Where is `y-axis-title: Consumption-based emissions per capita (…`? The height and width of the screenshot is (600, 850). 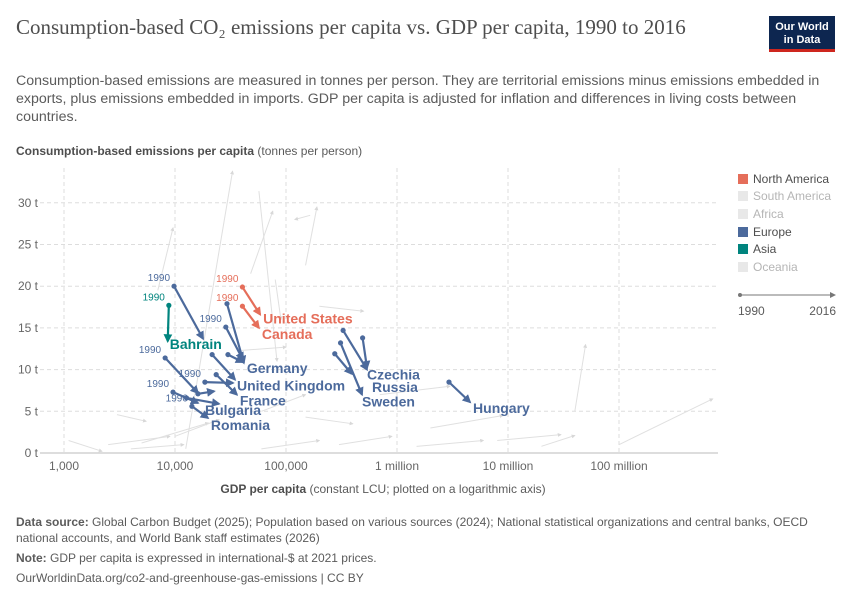 y-axis-title: Consumption-based emissions per capita (… is located at coordinates (189, 151).